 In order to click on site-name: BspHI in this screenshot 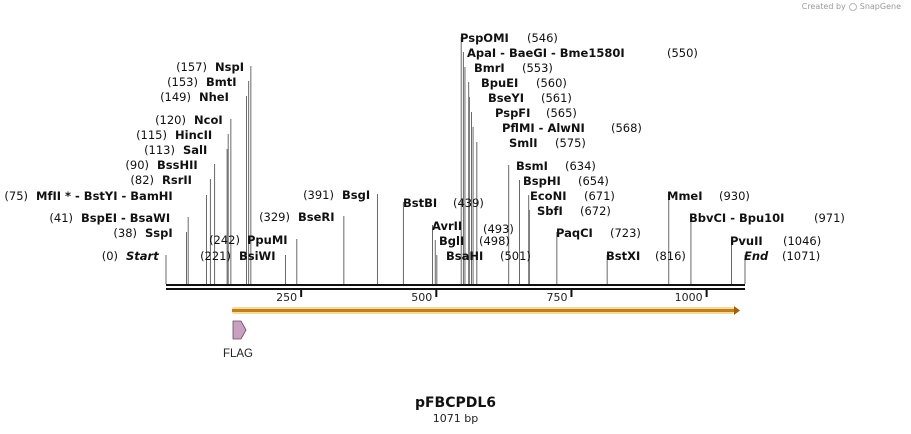, I will do `click(542, 181)`.